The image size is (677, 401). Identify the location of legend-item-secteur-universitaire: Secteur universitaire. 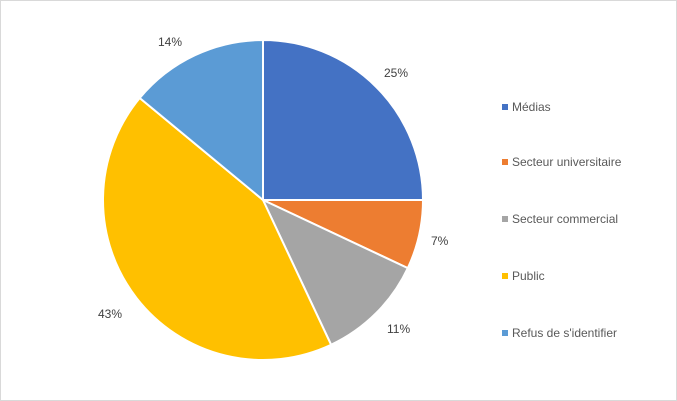
(561, 162).